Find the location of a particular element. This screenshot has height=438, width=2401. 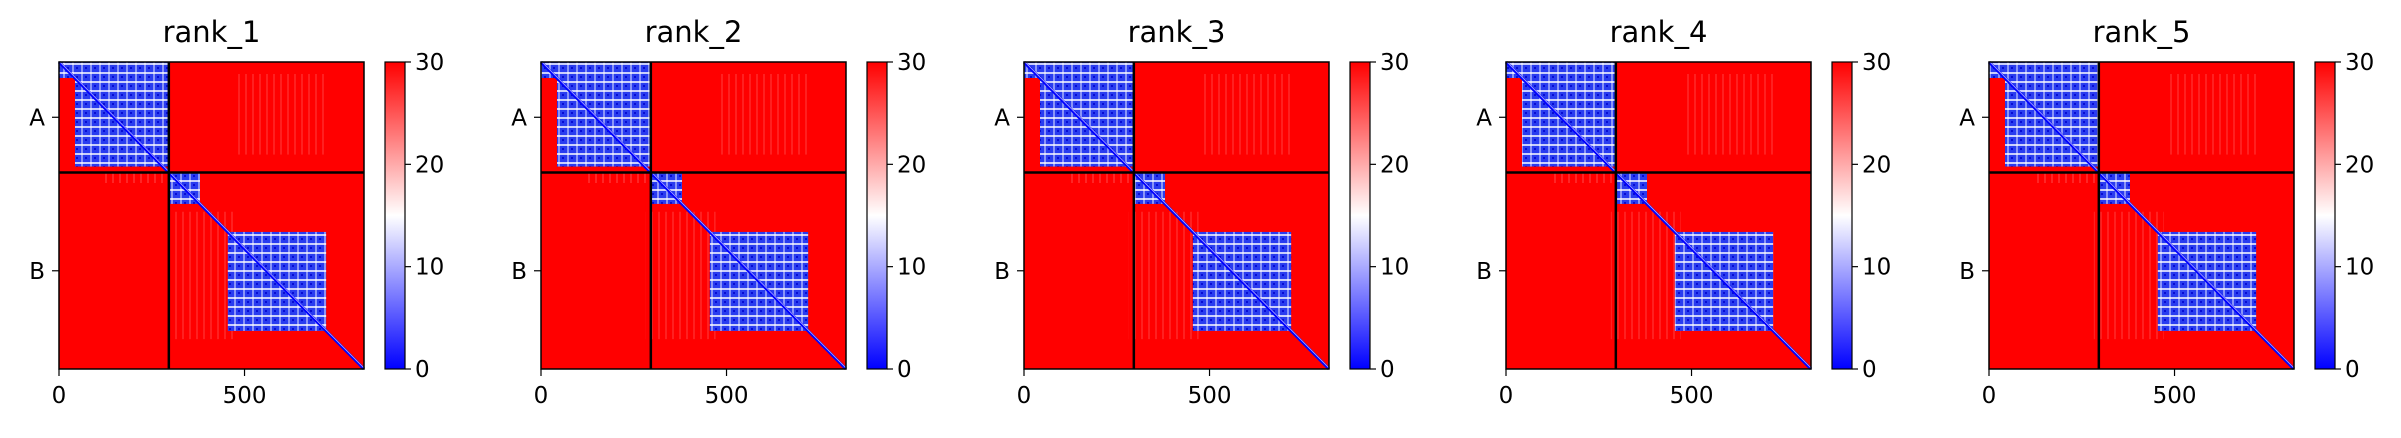

panel-title: rank_5 is located at coordinates (2142, 32).